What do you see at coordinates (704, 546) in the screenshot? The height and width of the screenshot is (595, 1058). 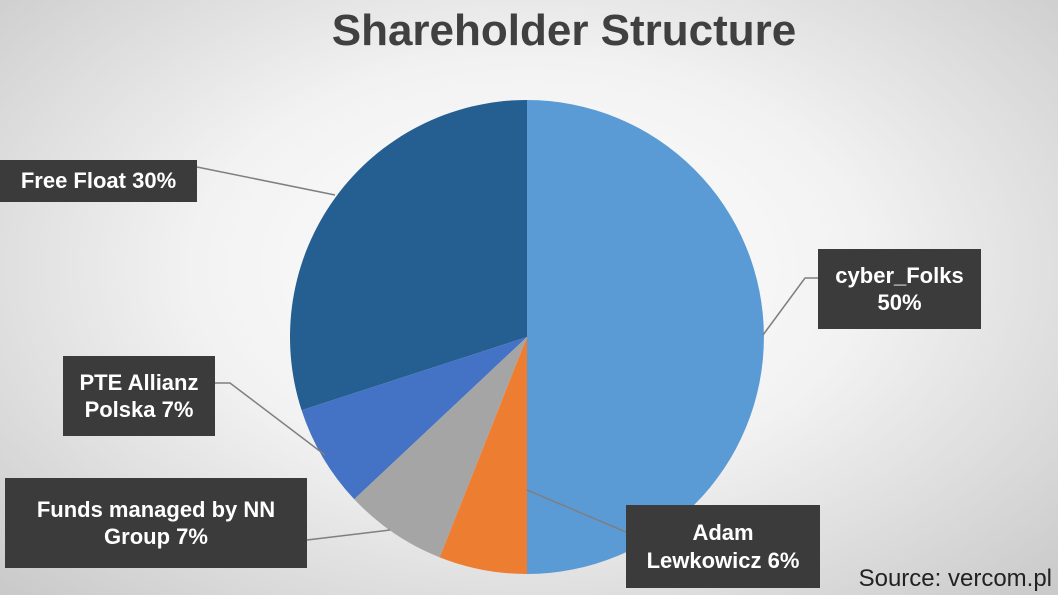 I see `category-label: Adam Lewkowicz` at bounding box center [704, 546].